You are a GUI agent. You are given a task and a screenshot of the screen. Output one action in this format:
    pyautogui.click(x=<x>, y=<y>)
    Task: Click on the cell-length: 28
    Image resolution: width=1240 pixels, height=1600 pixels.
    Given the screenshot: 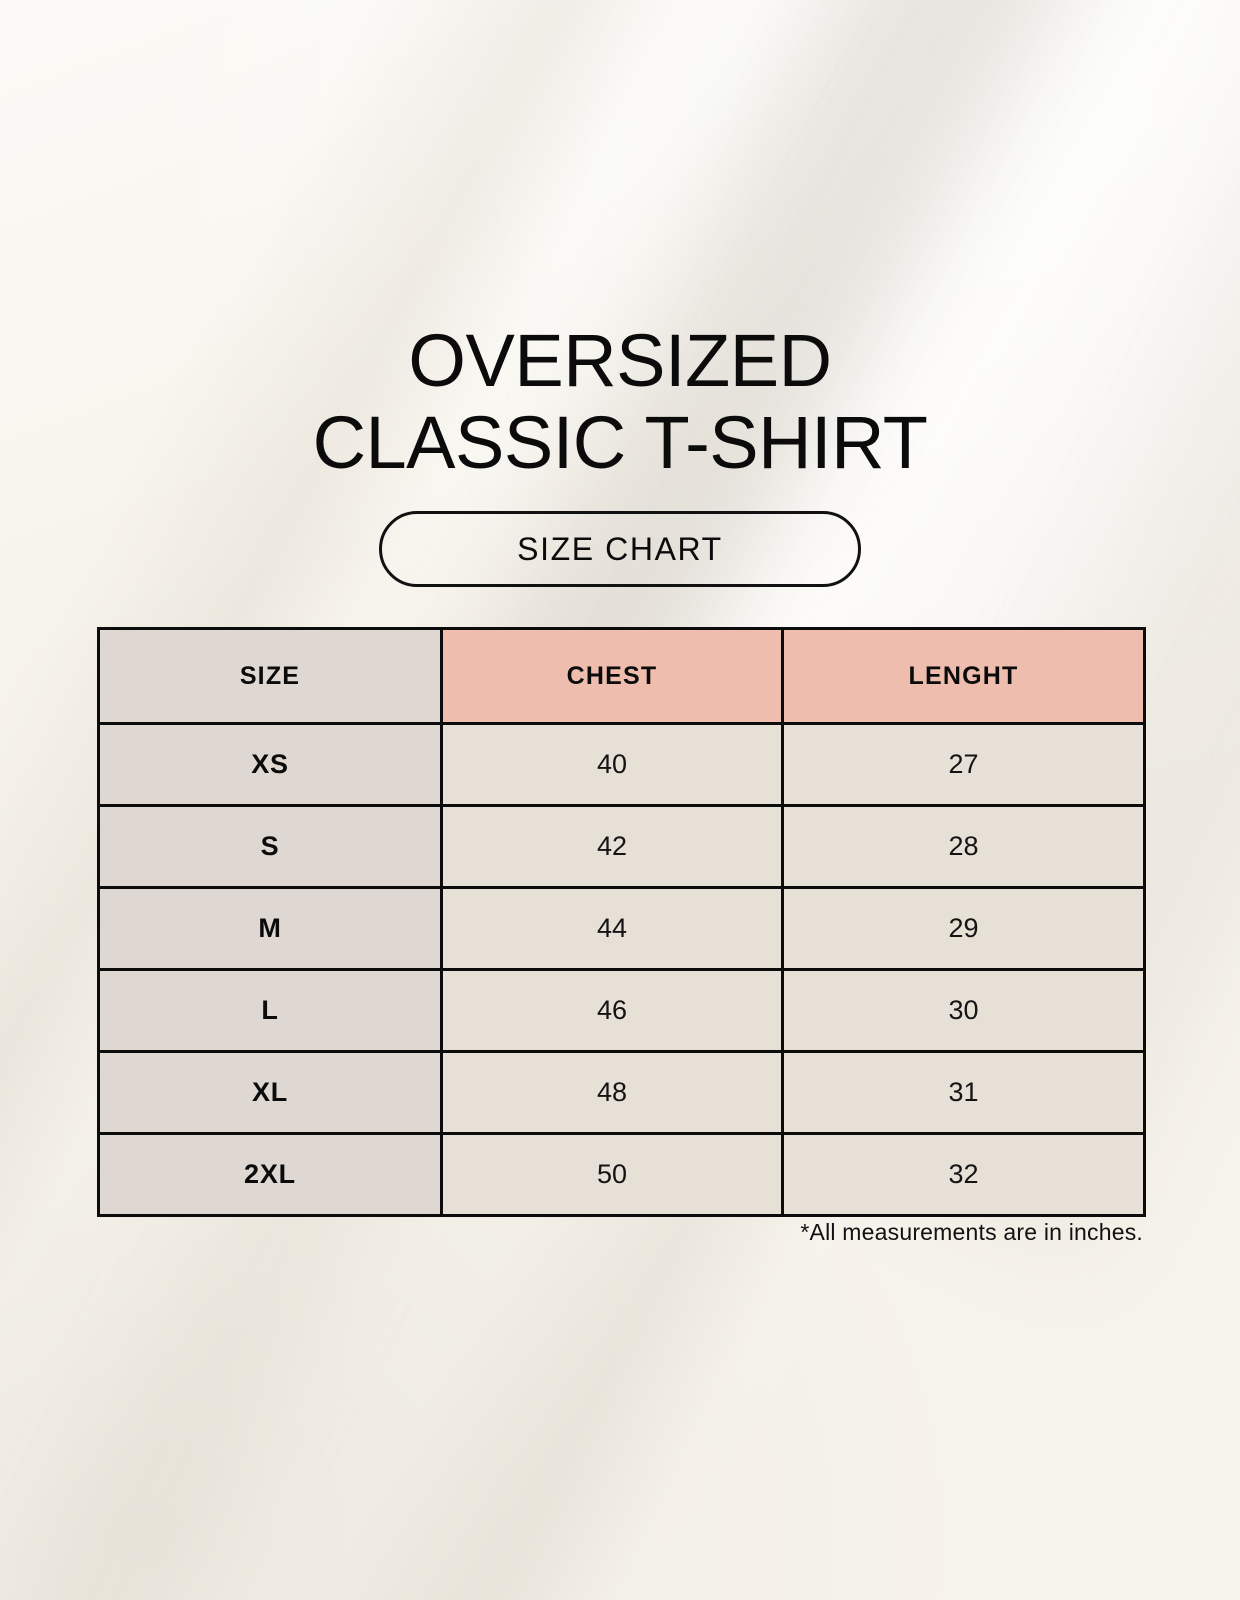 What is the action you would take?
    pyautogui.click(x=963, y=846)
    